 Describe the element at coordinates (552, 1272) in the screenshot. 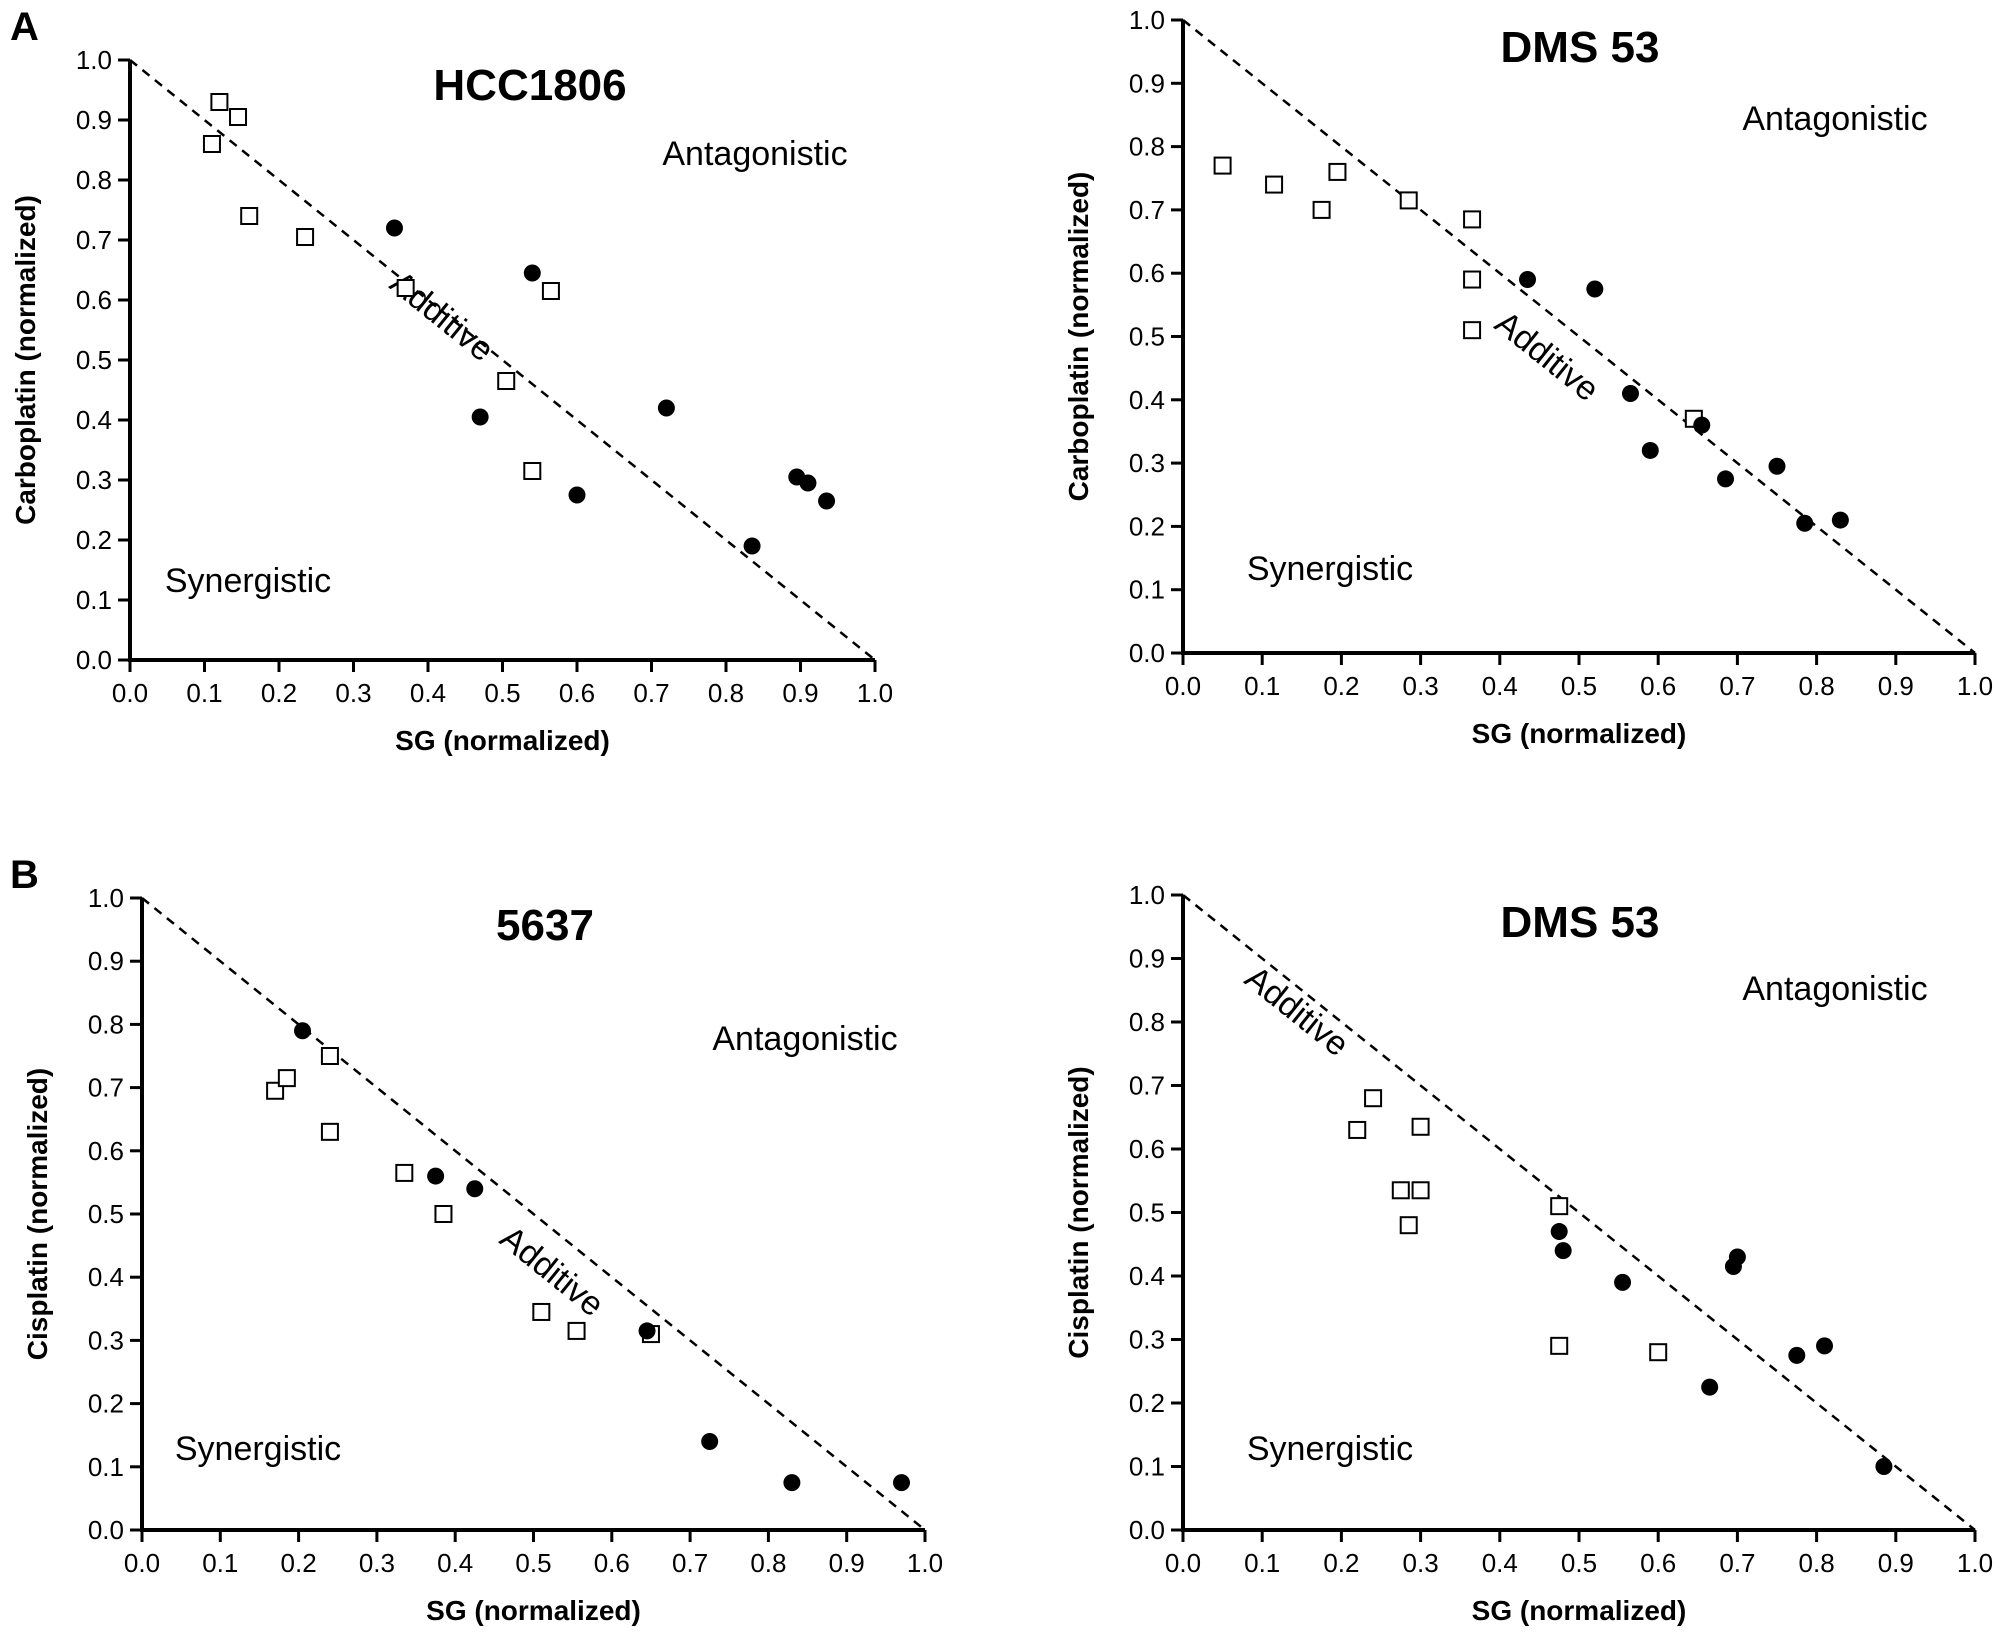

I see `additive-label: Additive` at that location.